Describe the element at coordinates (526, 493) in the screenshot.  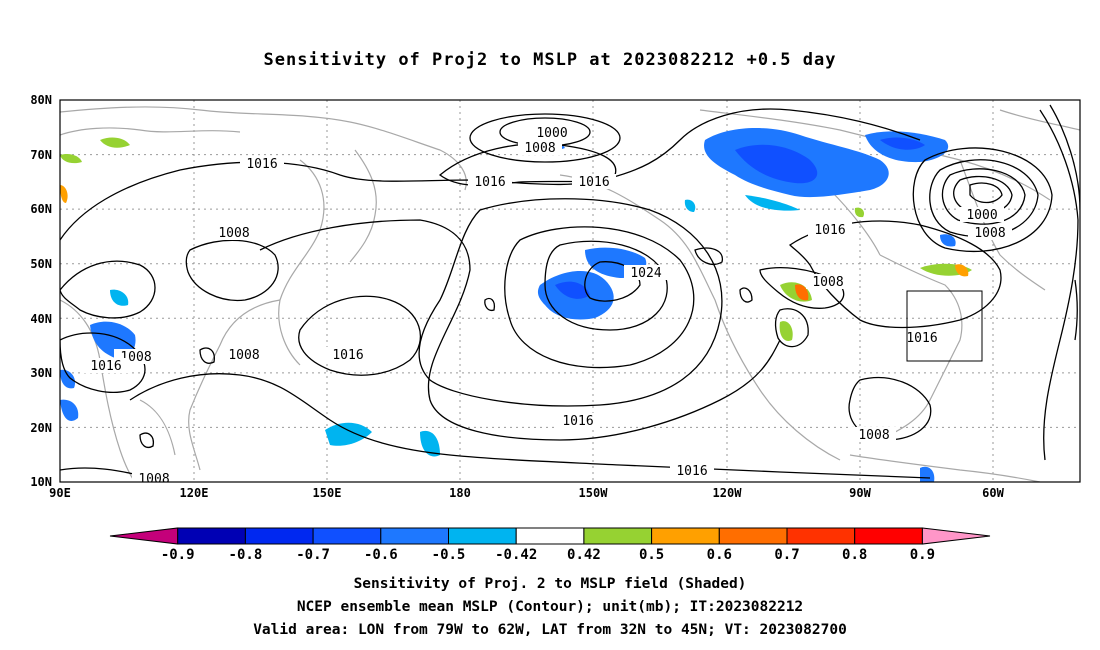
I see `longitude-labels: 90E 120E 150E 180 150W 120W 90W 60W` at that location.